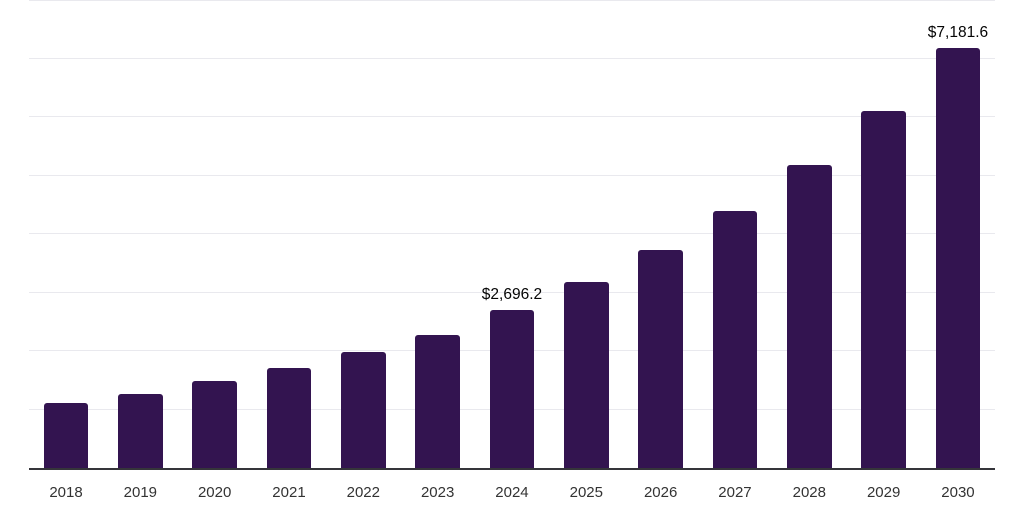 This screenshot has height=512, width=1024. What do you see at coordinates (140, 492) in the screenshot?
I see `x-tick-2019: 2019` at bounding box center [140, 492].